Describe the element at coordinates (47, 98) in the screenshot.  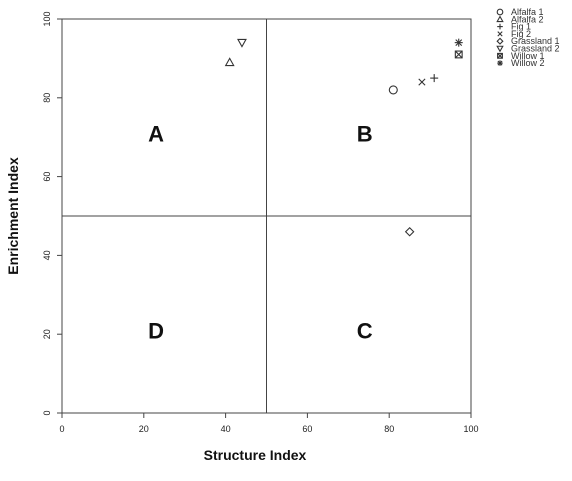
I see `y-tick-label: 80` at that location.